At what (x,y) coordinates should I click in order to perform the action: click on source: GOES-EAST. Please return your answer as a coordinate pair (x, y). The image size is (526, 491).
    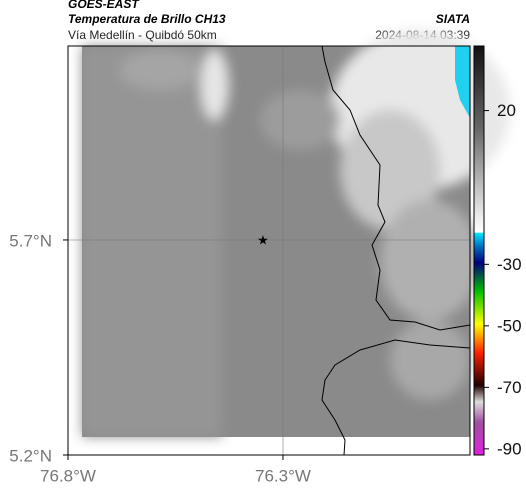
    Looking at the image, I should click on (104, 5).